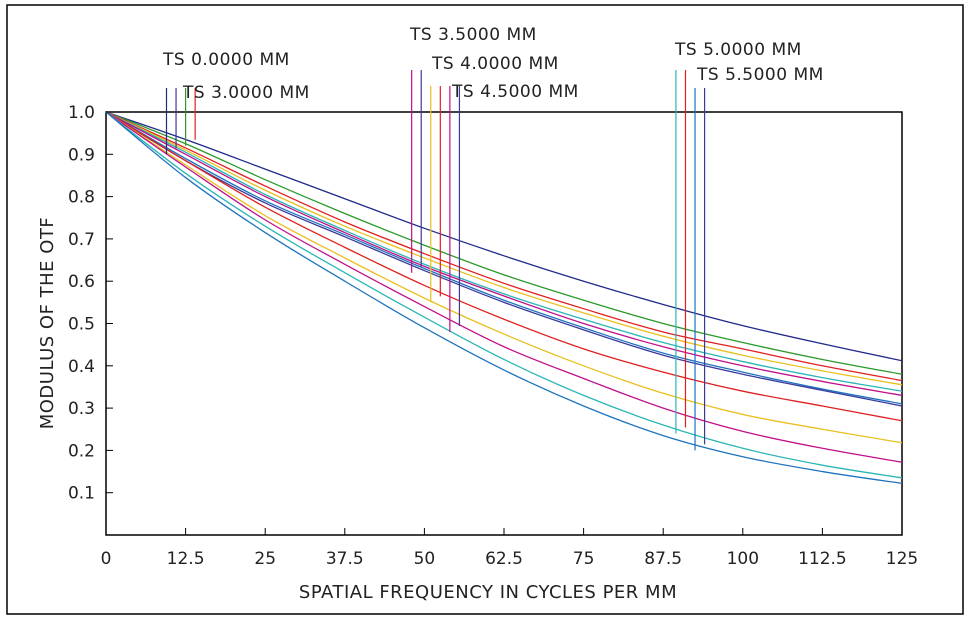  Describe the element at coordinates (81, 451) in the screenshot. I see `y-tick-label: 0.2` at that location.